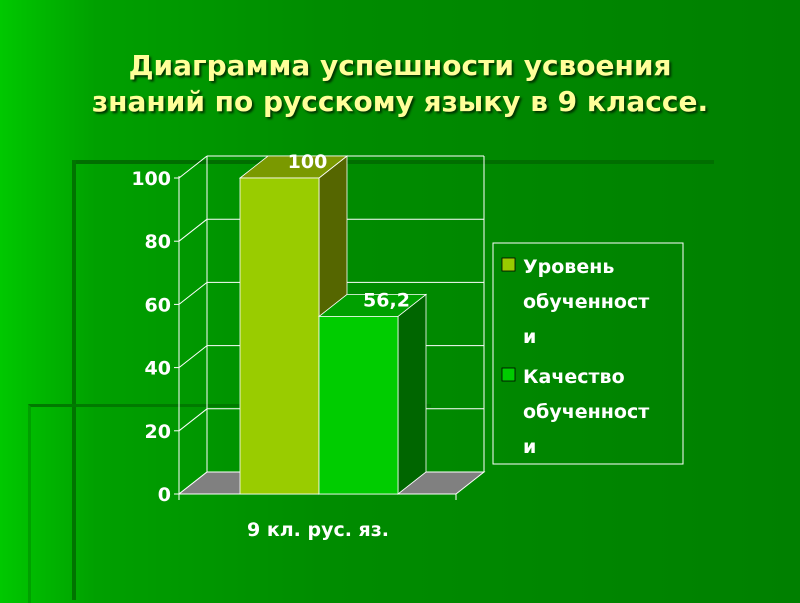 Image resolution: width=800 pixels, height=603 pixels. Describe the element at coordinates (164, 495) in the screenshot. I see `y-tick-label: 0` at that location.